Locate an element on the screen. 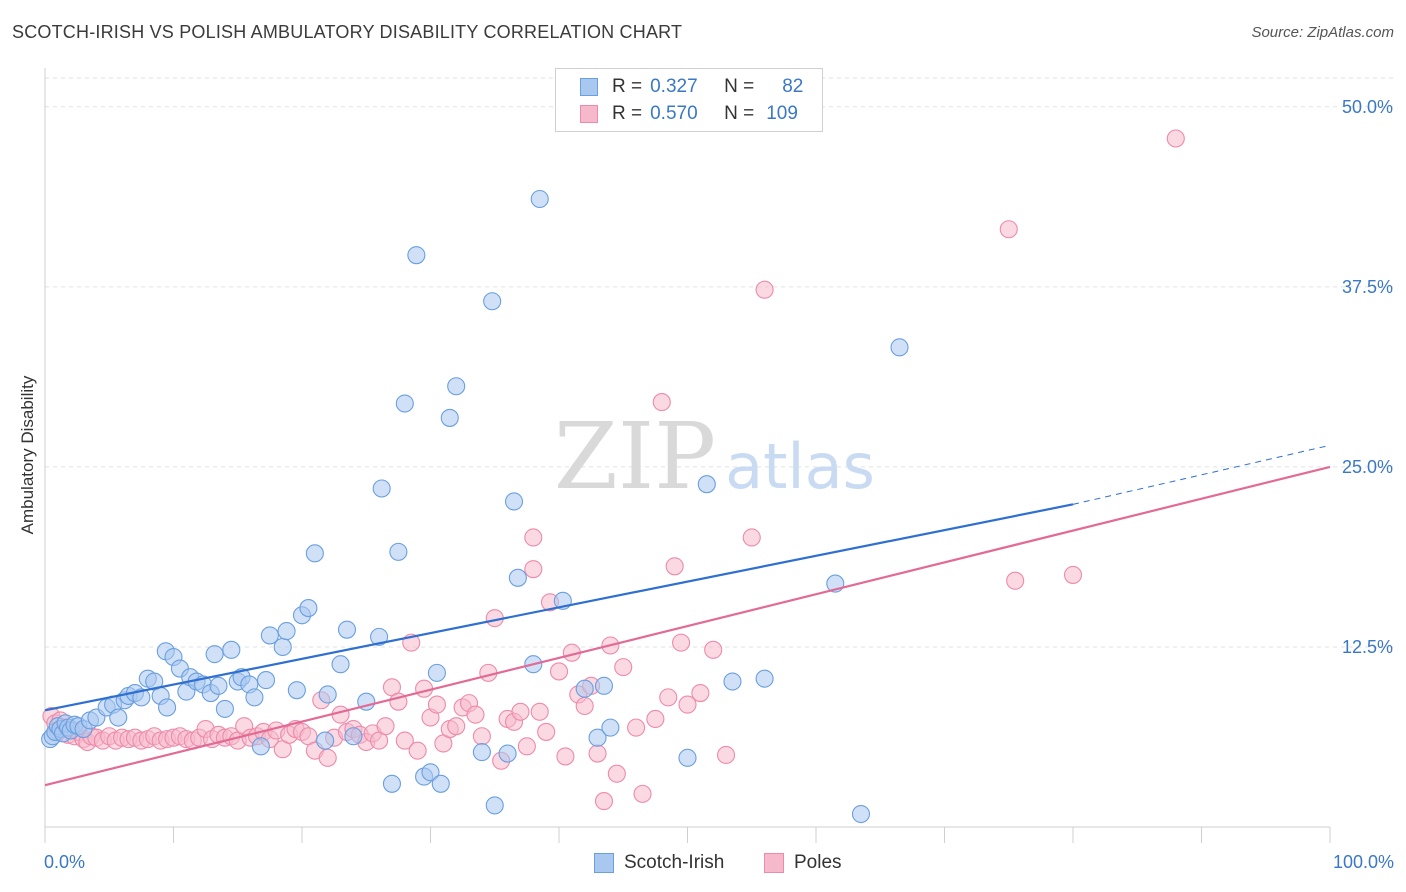 This screenshot has width=1406, height=892. watermark: ZIP atlas is located at coordinates (714, 456).